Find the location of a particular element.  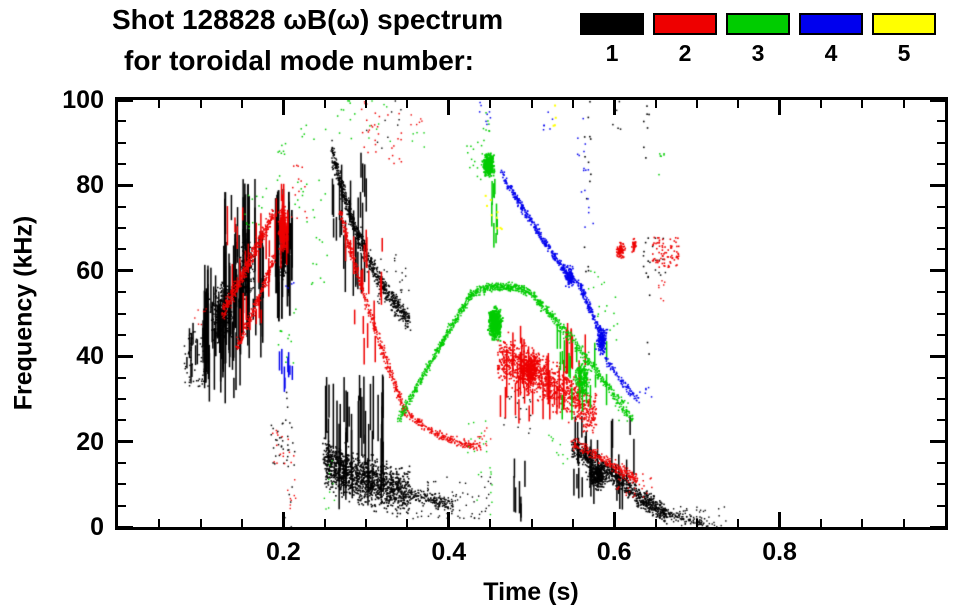

legend-mode-number: 5 is located at coordinates (904, 53).